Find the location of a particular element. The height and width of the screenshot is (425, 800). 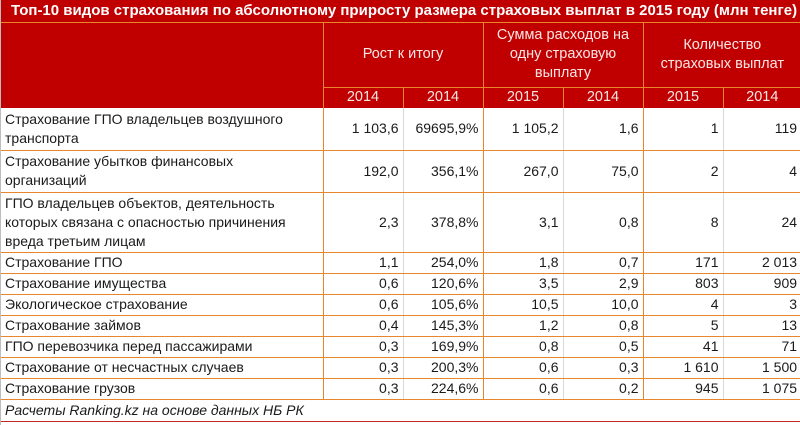

cell-value: 105,6% is located at coordinates (442, 305).